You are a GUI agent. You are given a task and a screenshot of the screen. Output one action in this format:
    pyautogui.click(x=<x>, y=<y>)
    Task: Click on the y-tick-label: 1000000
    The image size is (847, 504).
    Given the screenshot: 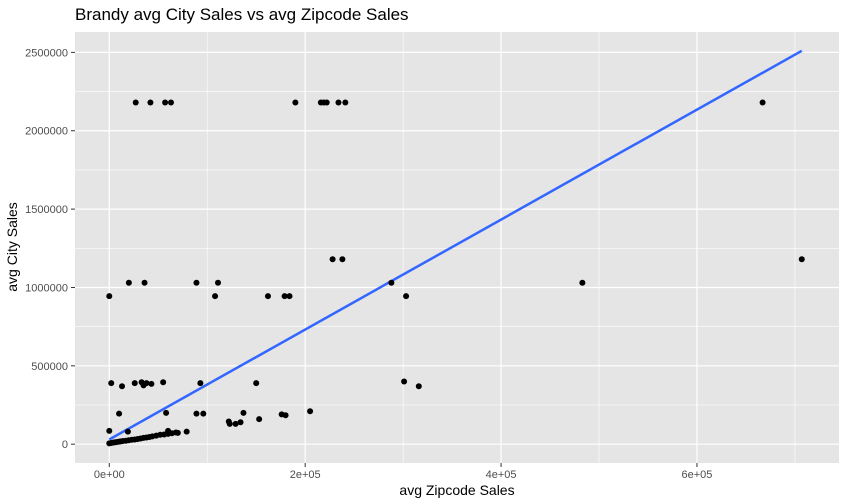 What is the action you would take?
    pyautogui.click(x=46, y=288)
    